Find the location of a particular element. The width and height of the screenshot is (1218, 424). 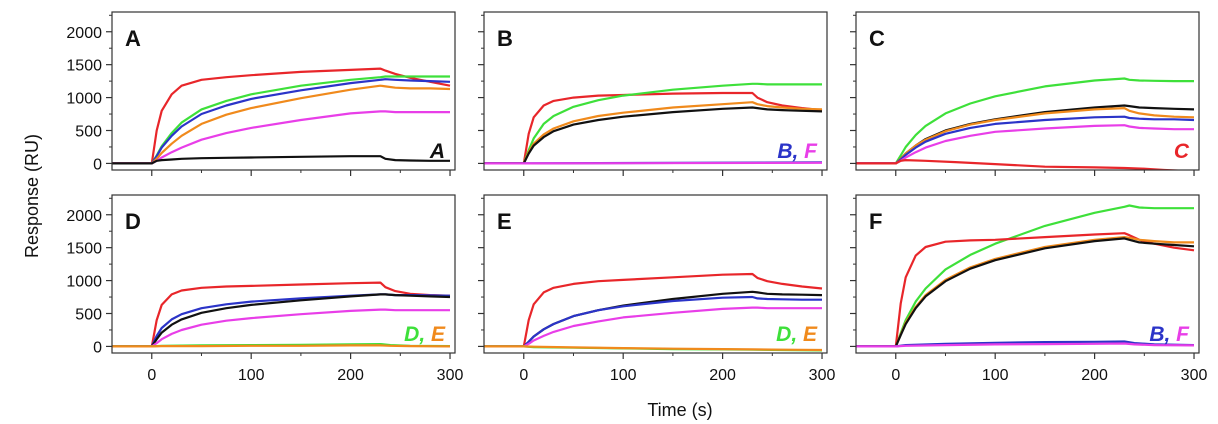

panel-a: 0 500 1000 1500 2000 A A is located at coordinates (261, 93).